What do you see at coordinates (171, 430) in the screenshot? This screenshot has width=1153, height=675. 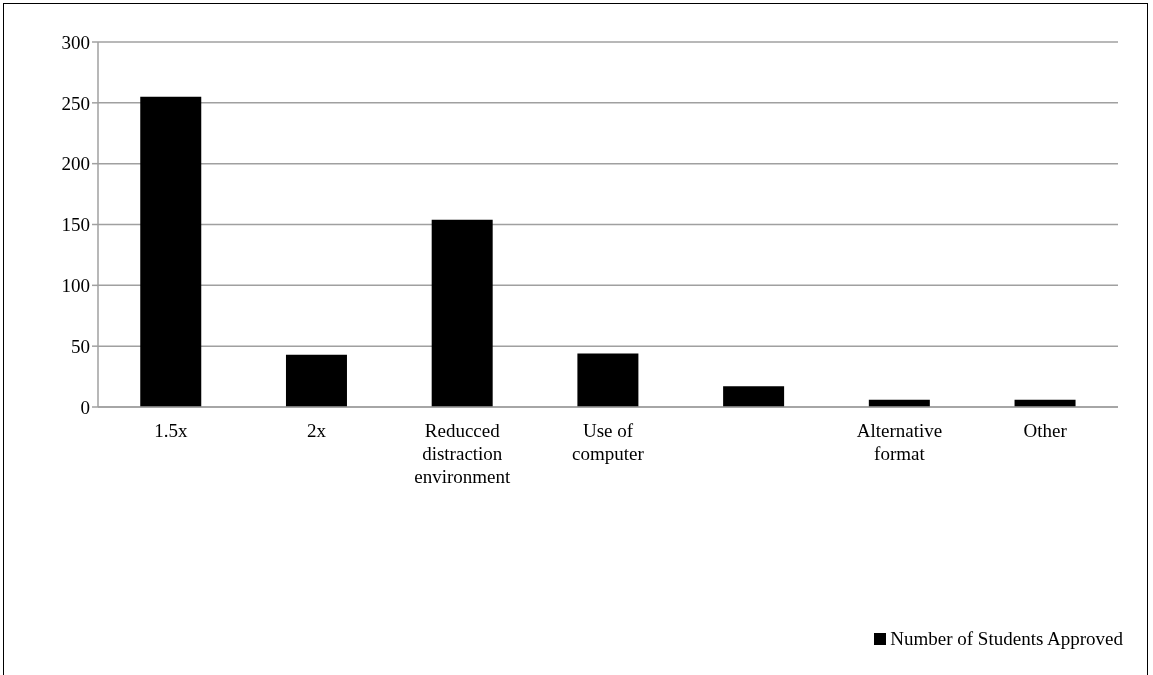 I see `x-tick-label: 1.5x` at bounding box center [171, 430].